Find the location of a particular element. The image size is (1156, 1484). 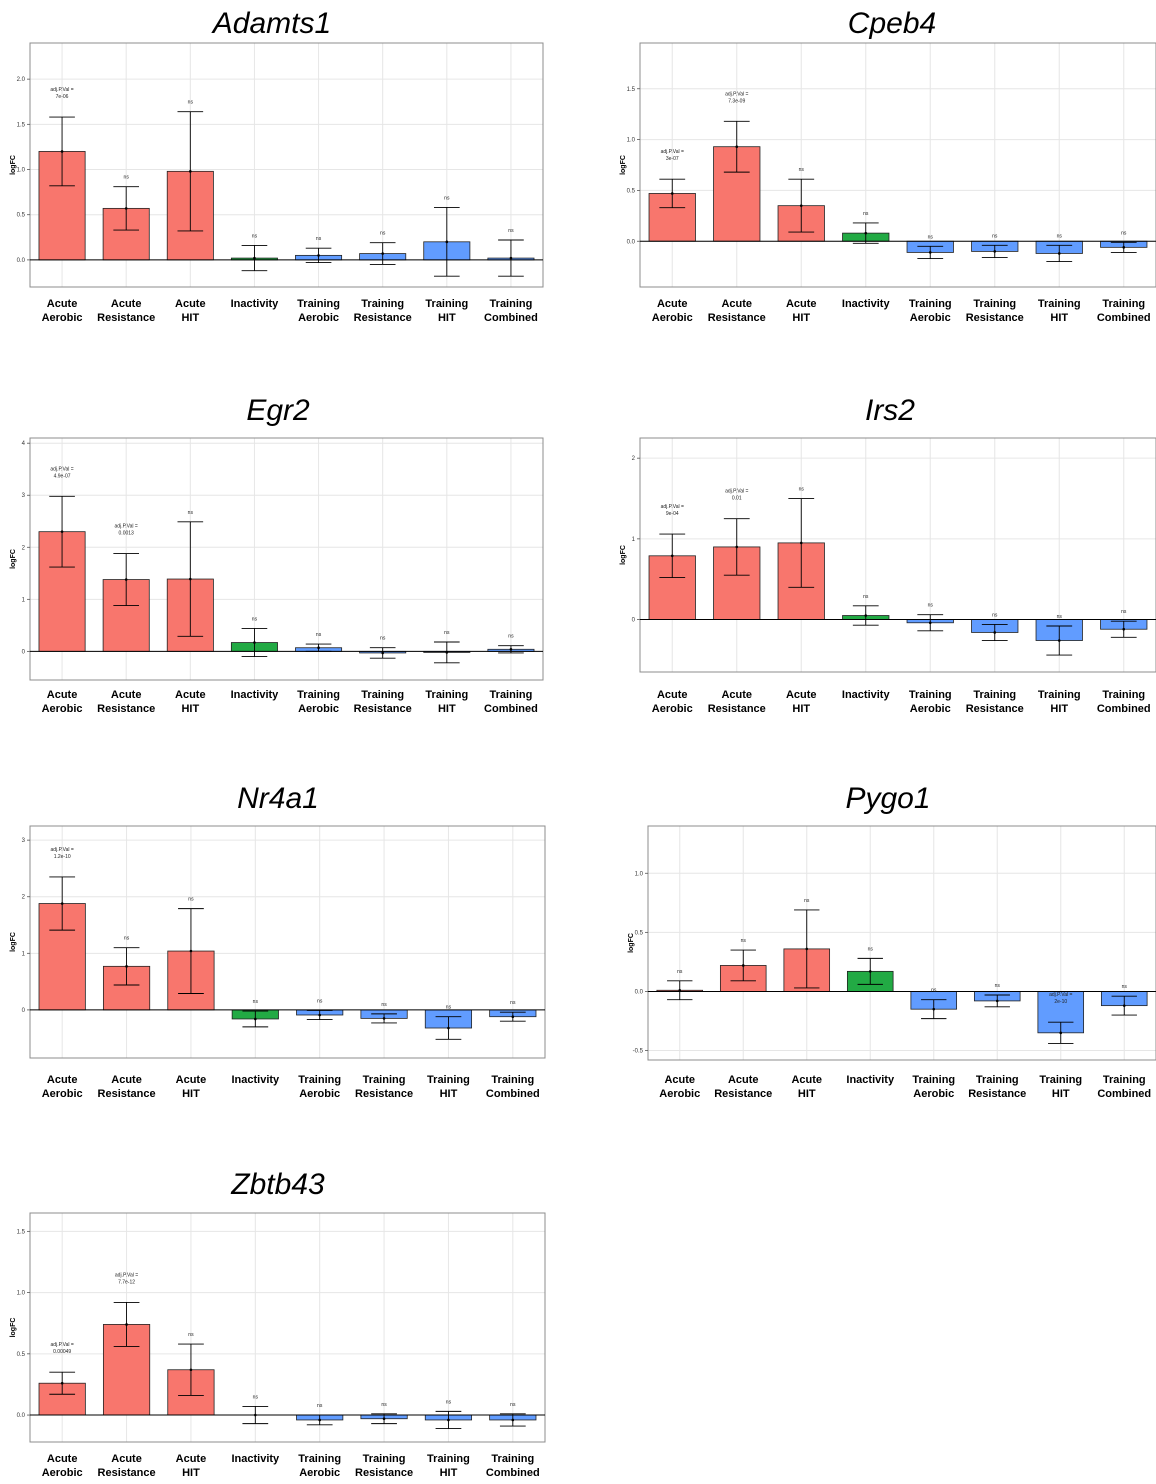

significance-value: 3e-07 is located at coordinates (672, 159).